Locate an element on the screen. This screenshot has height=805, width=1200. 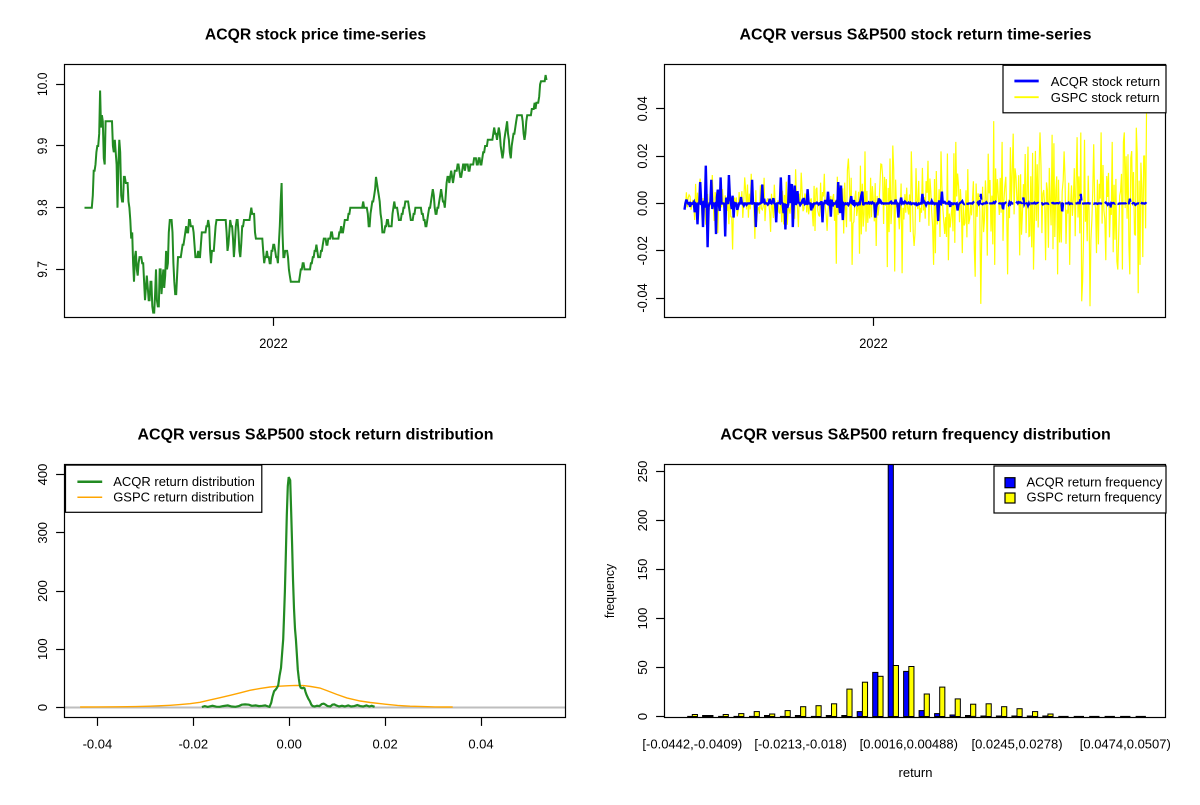
svg-text: [0.0474,0.0507) is located at coordinates (1125, 744).